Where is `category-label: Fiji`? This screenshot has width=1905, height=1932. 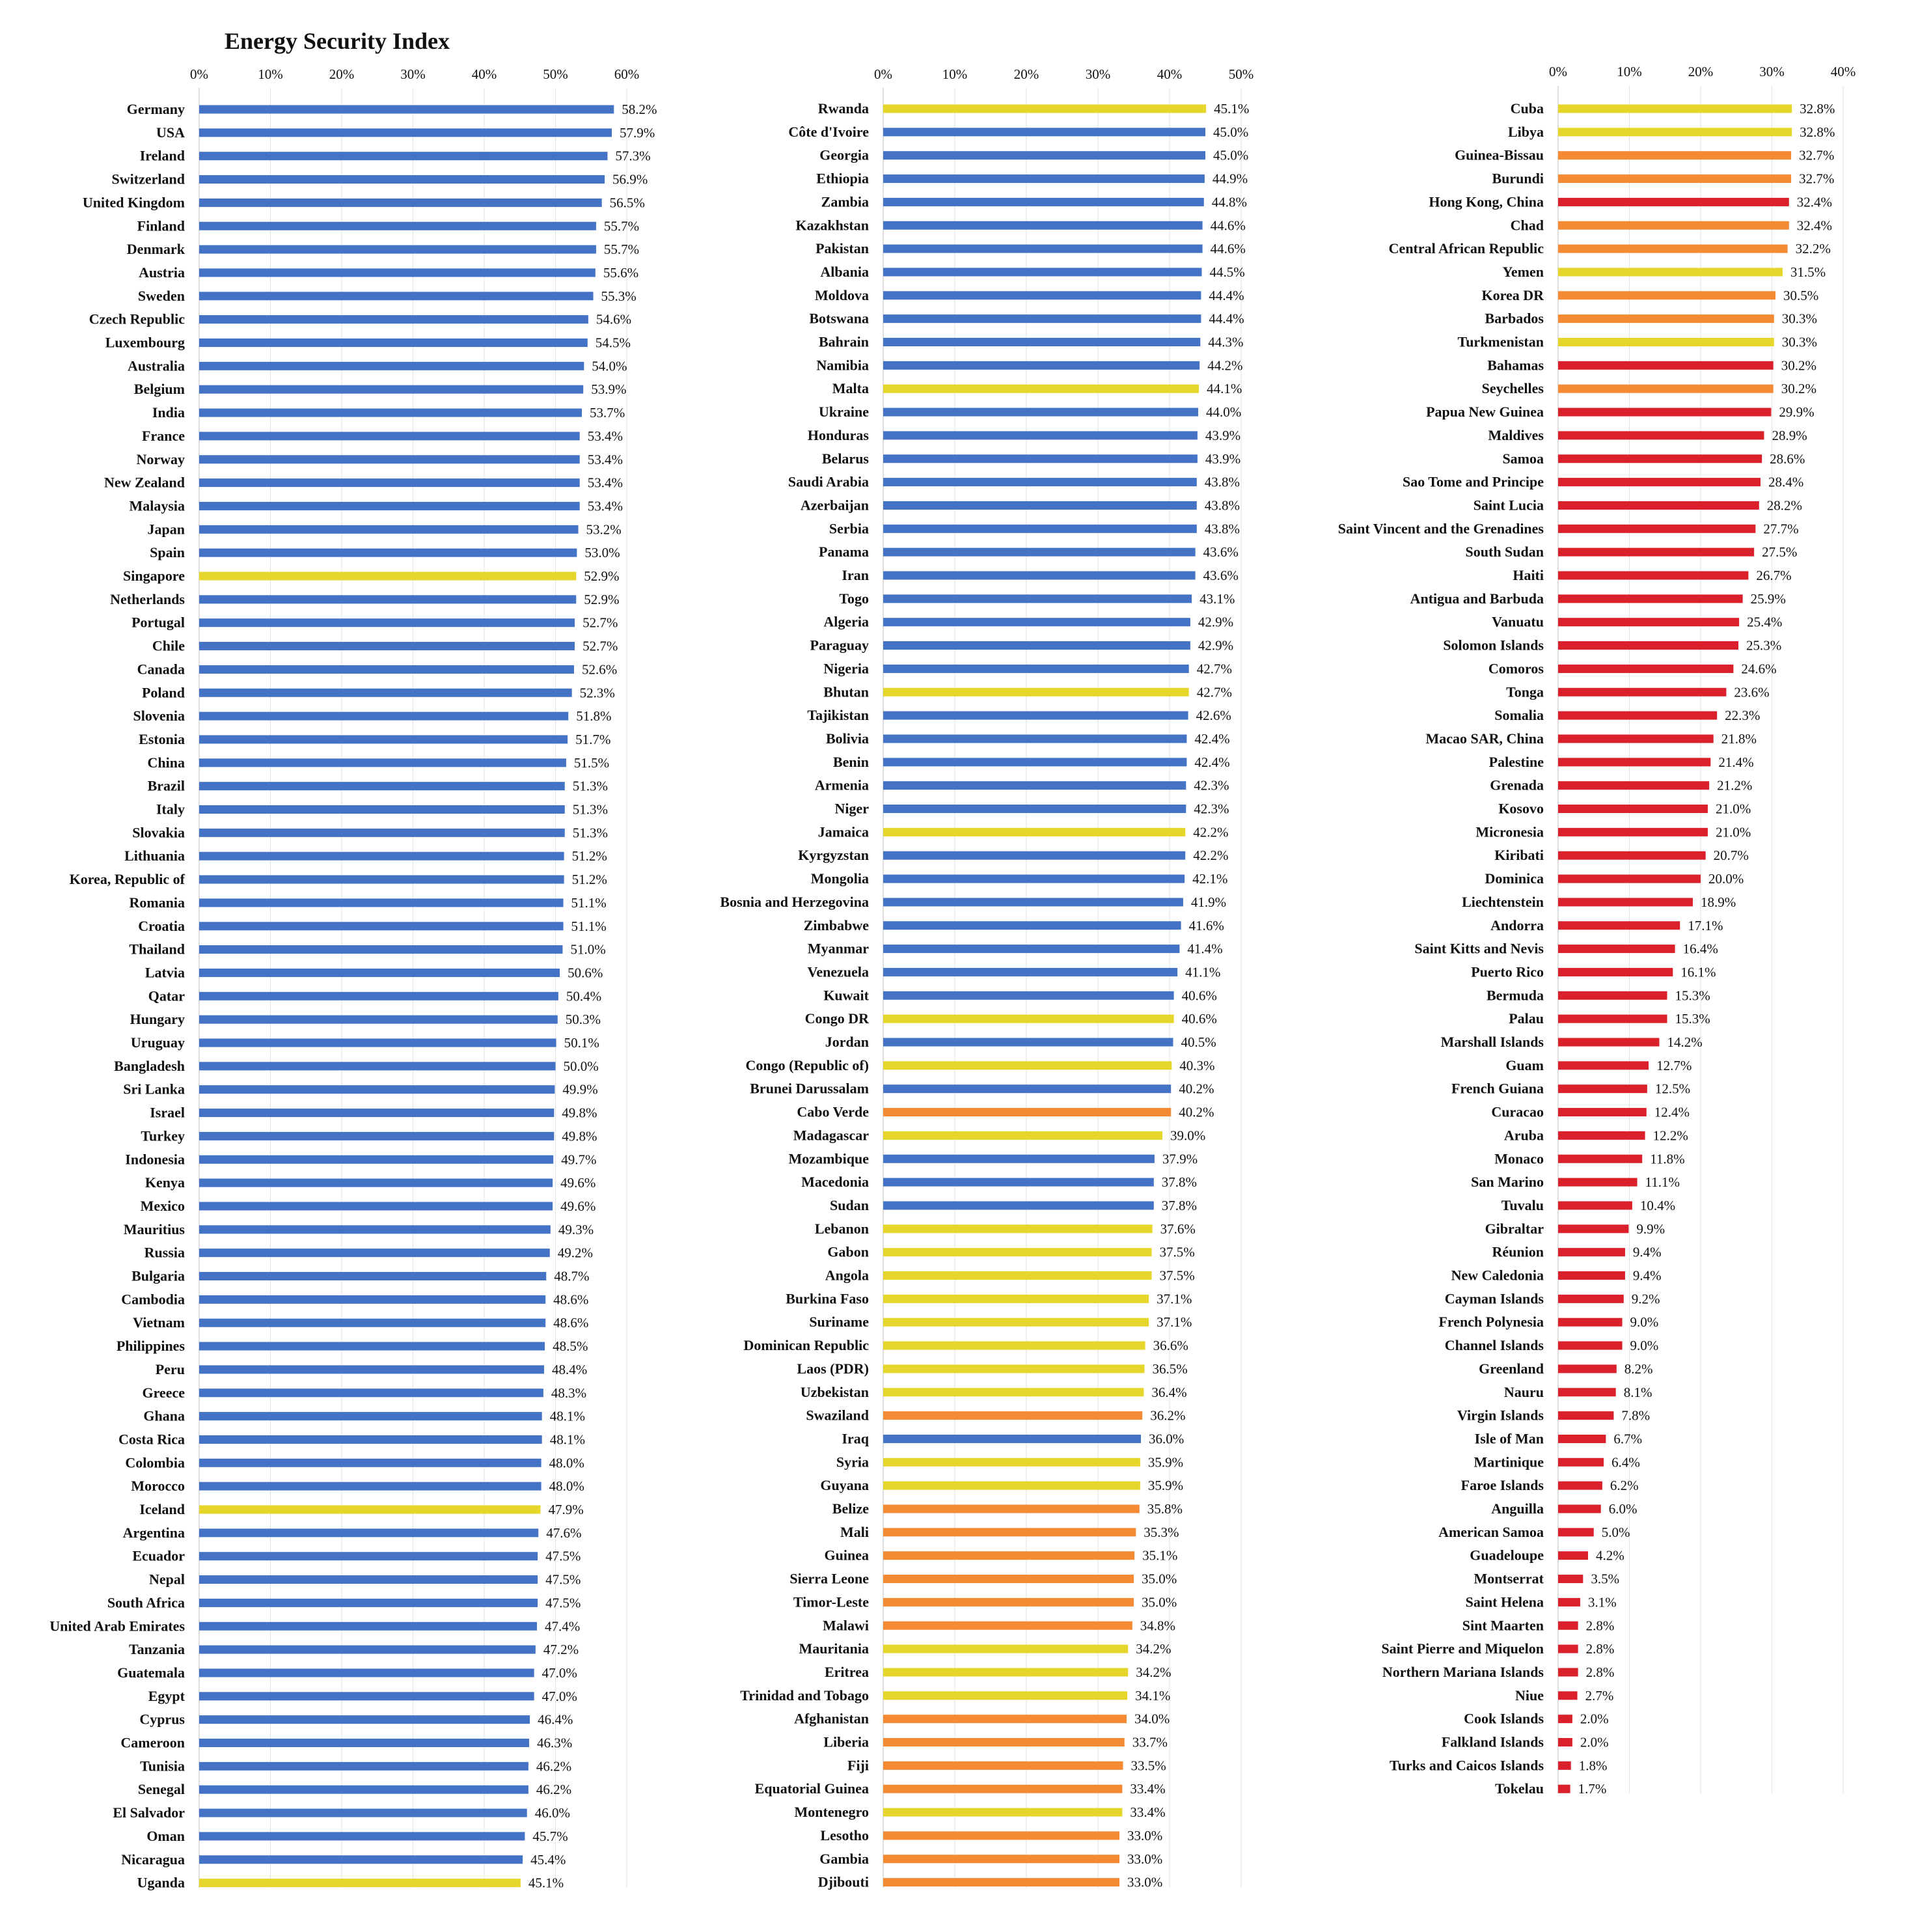
category-label: Fiji is located at coordinates (858, 1765).